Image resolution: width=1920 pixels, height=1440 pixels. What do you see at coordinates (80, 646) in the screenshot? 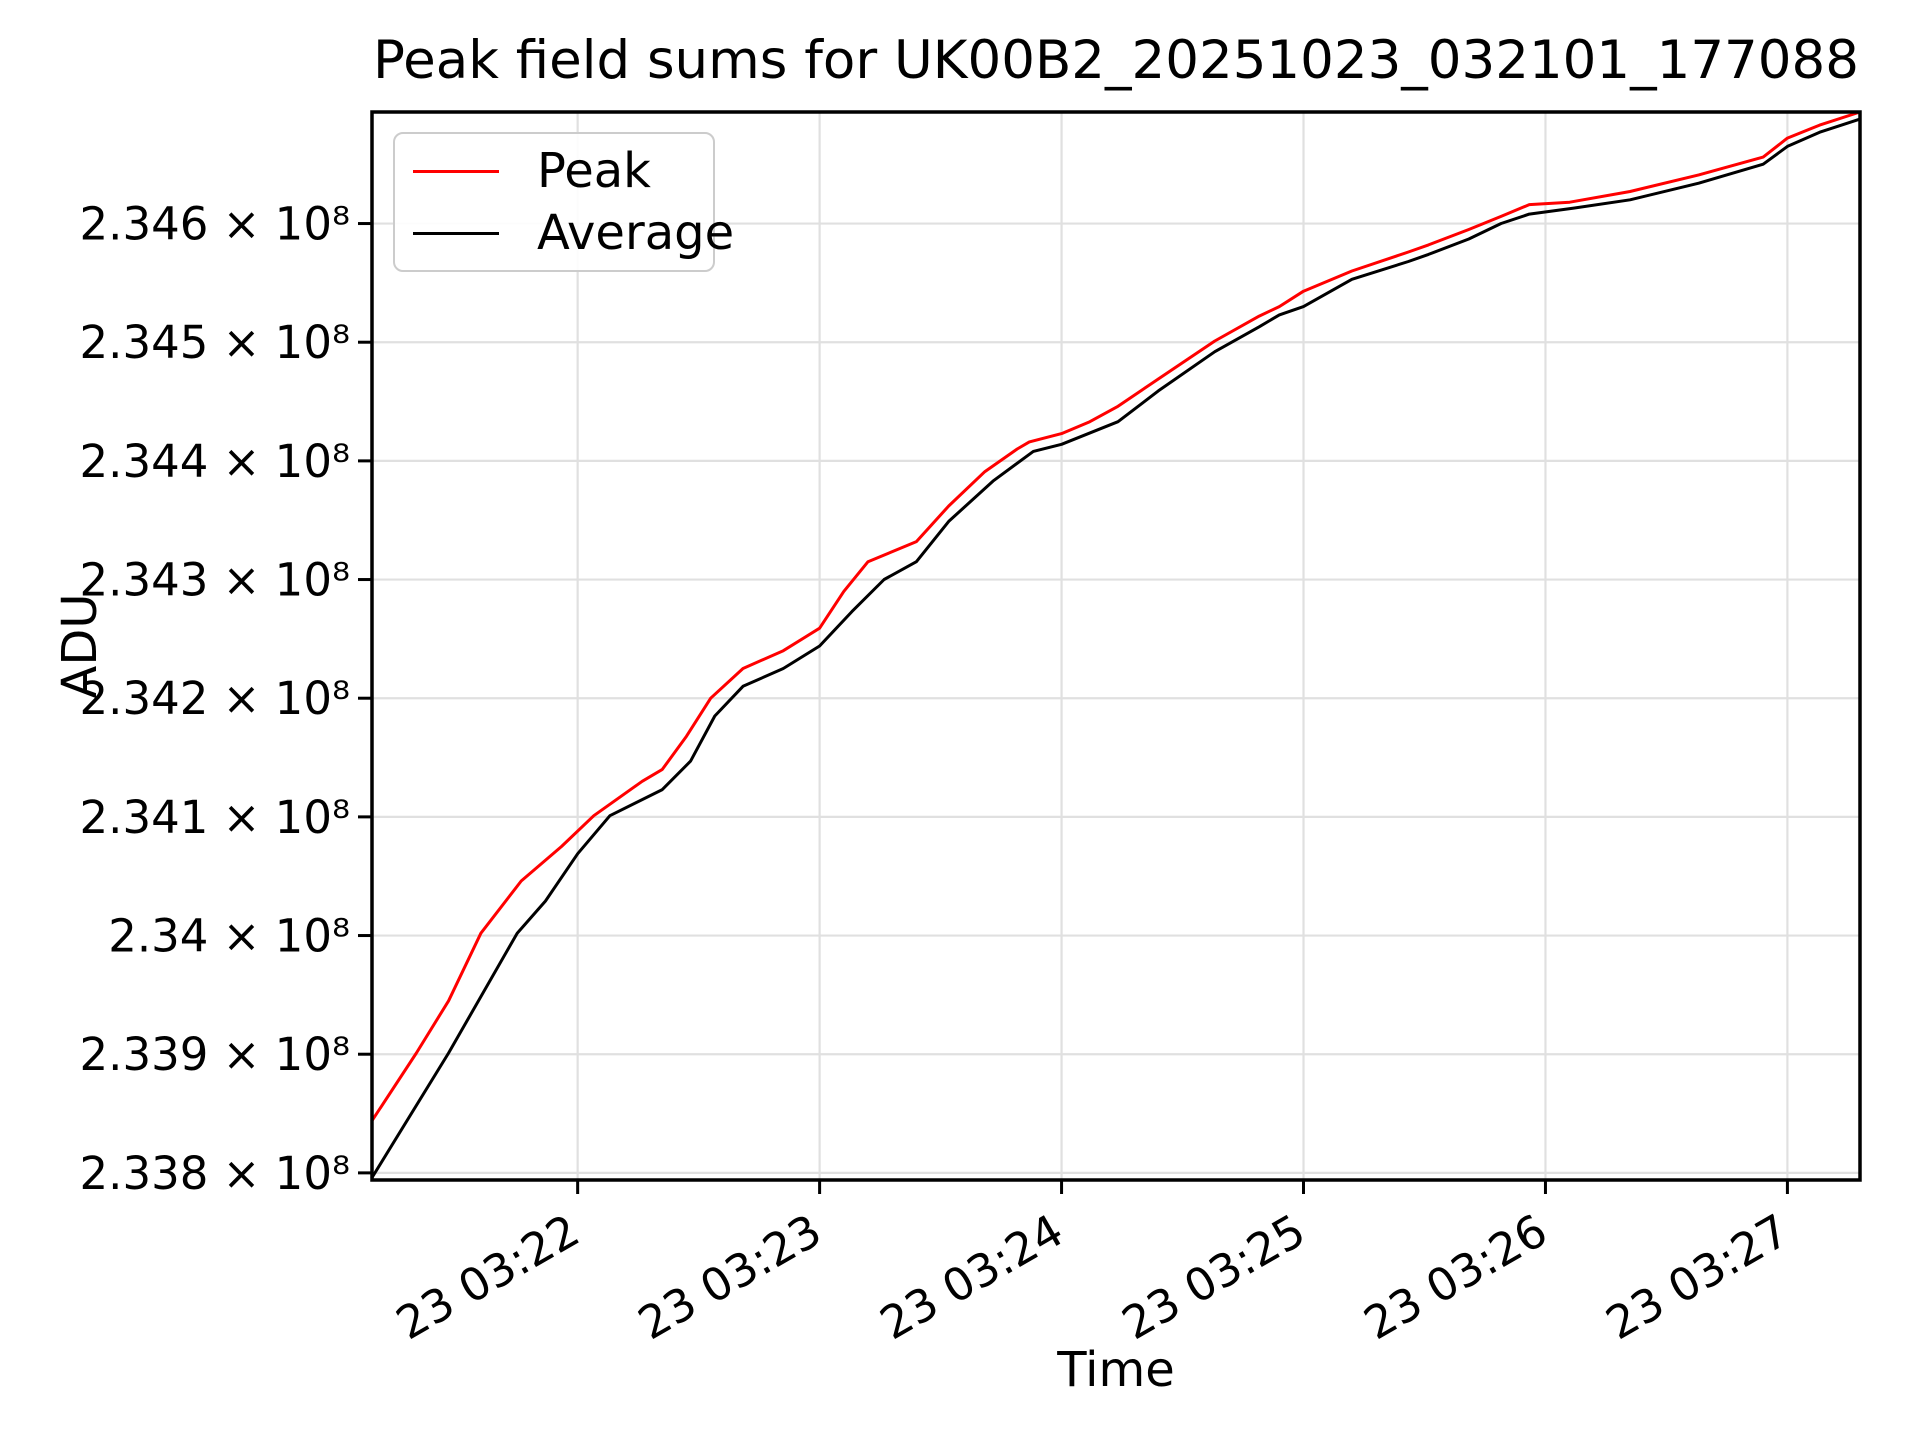
I see `y-axis-label: ADU` at bounding box center [80, 646].